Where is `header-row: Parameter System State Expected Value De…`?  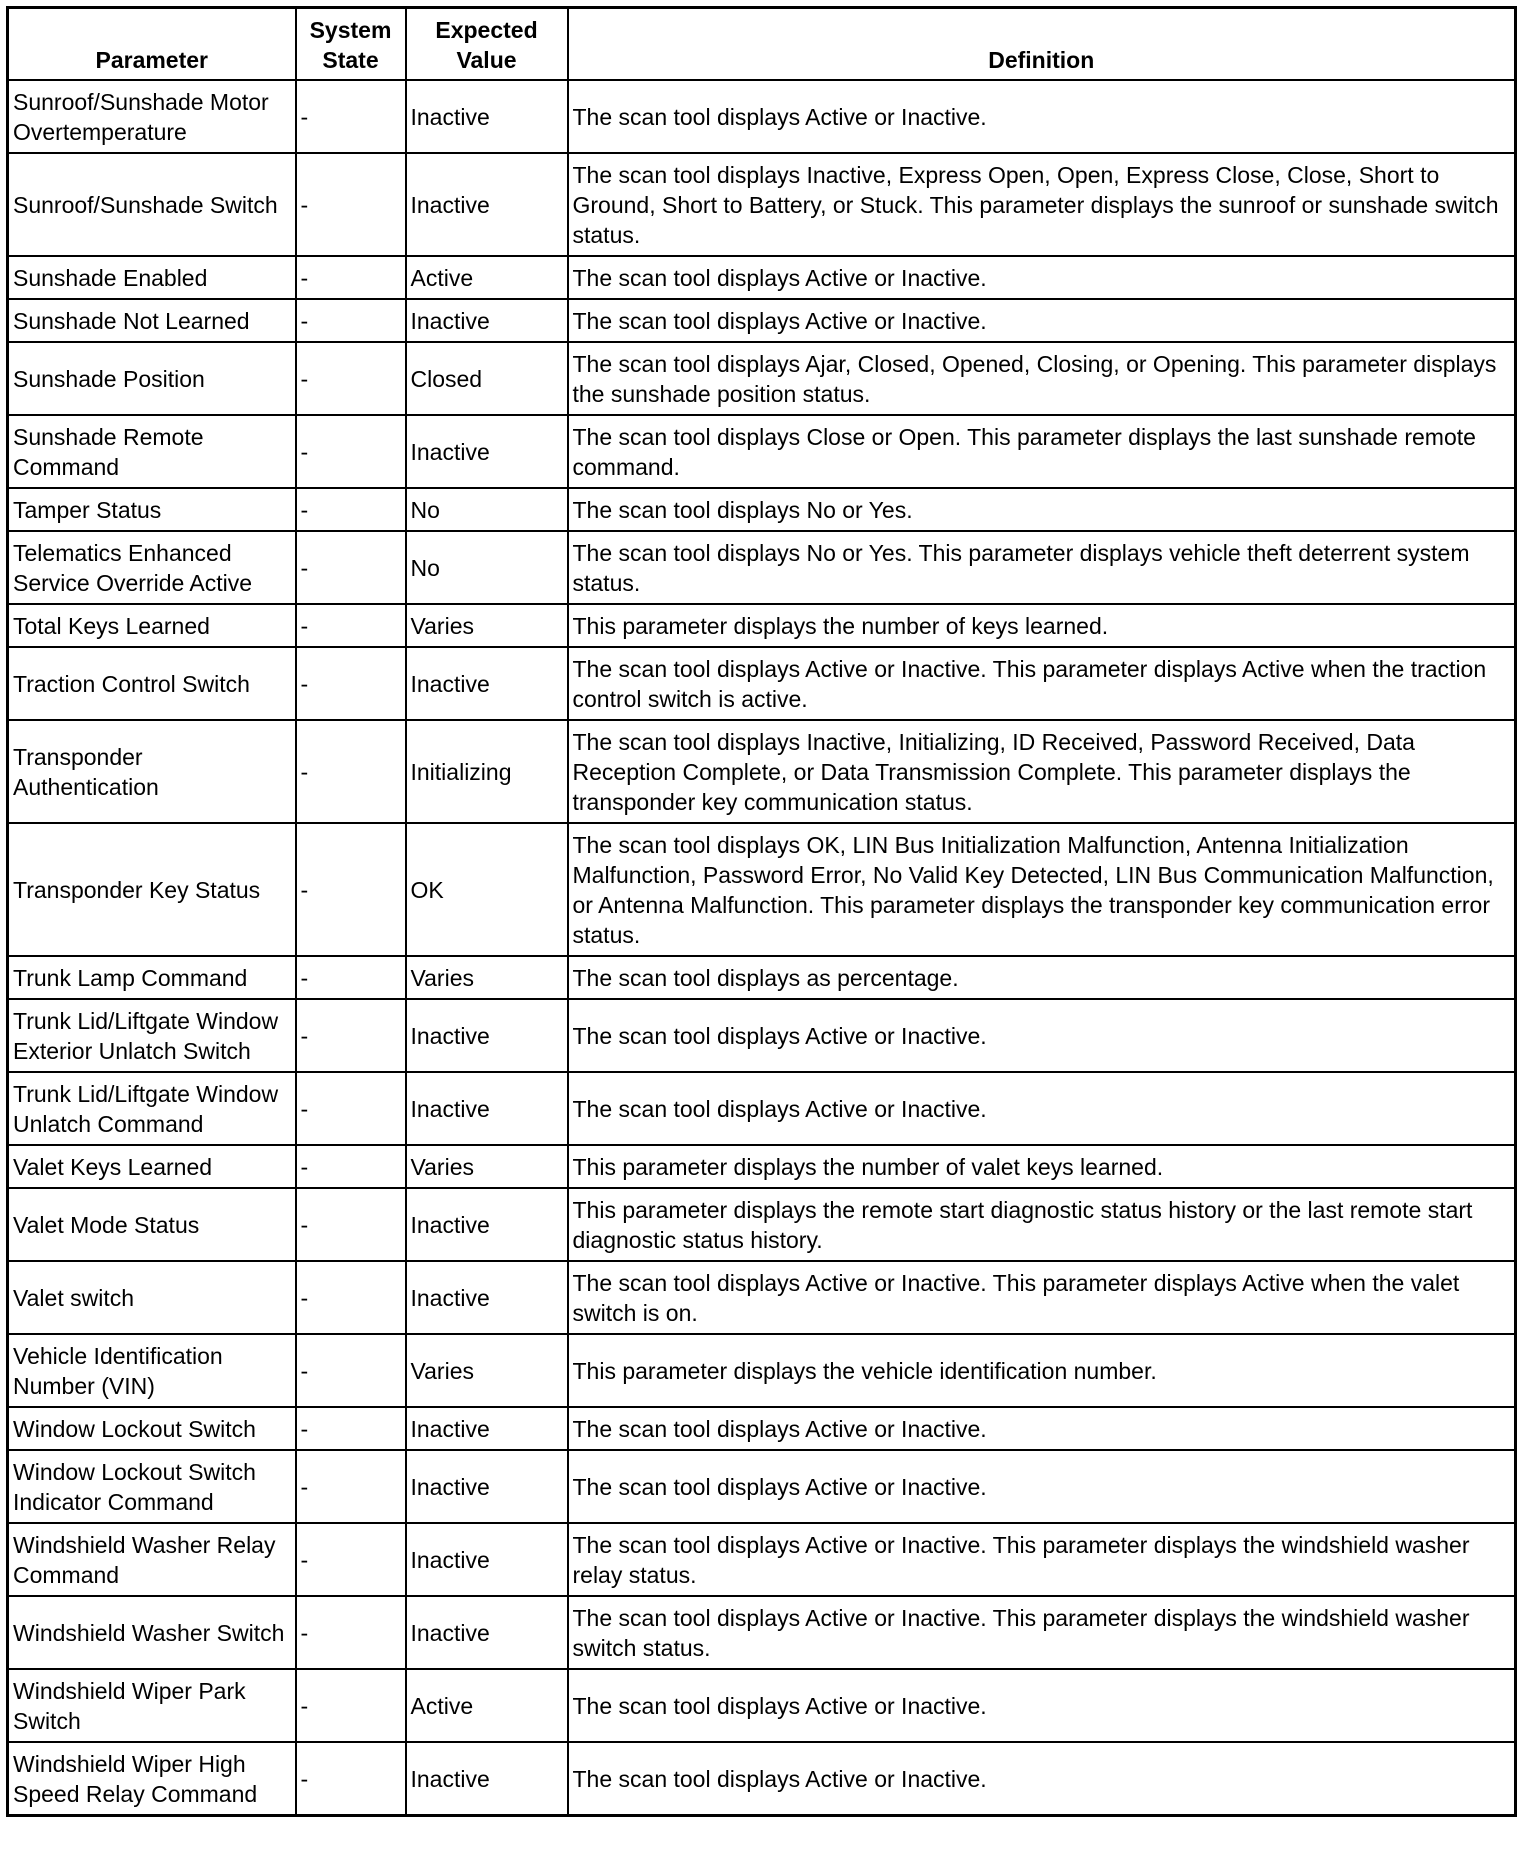 header-row: Parameter System State Expected Value De… is located at coordinates (761, 43).